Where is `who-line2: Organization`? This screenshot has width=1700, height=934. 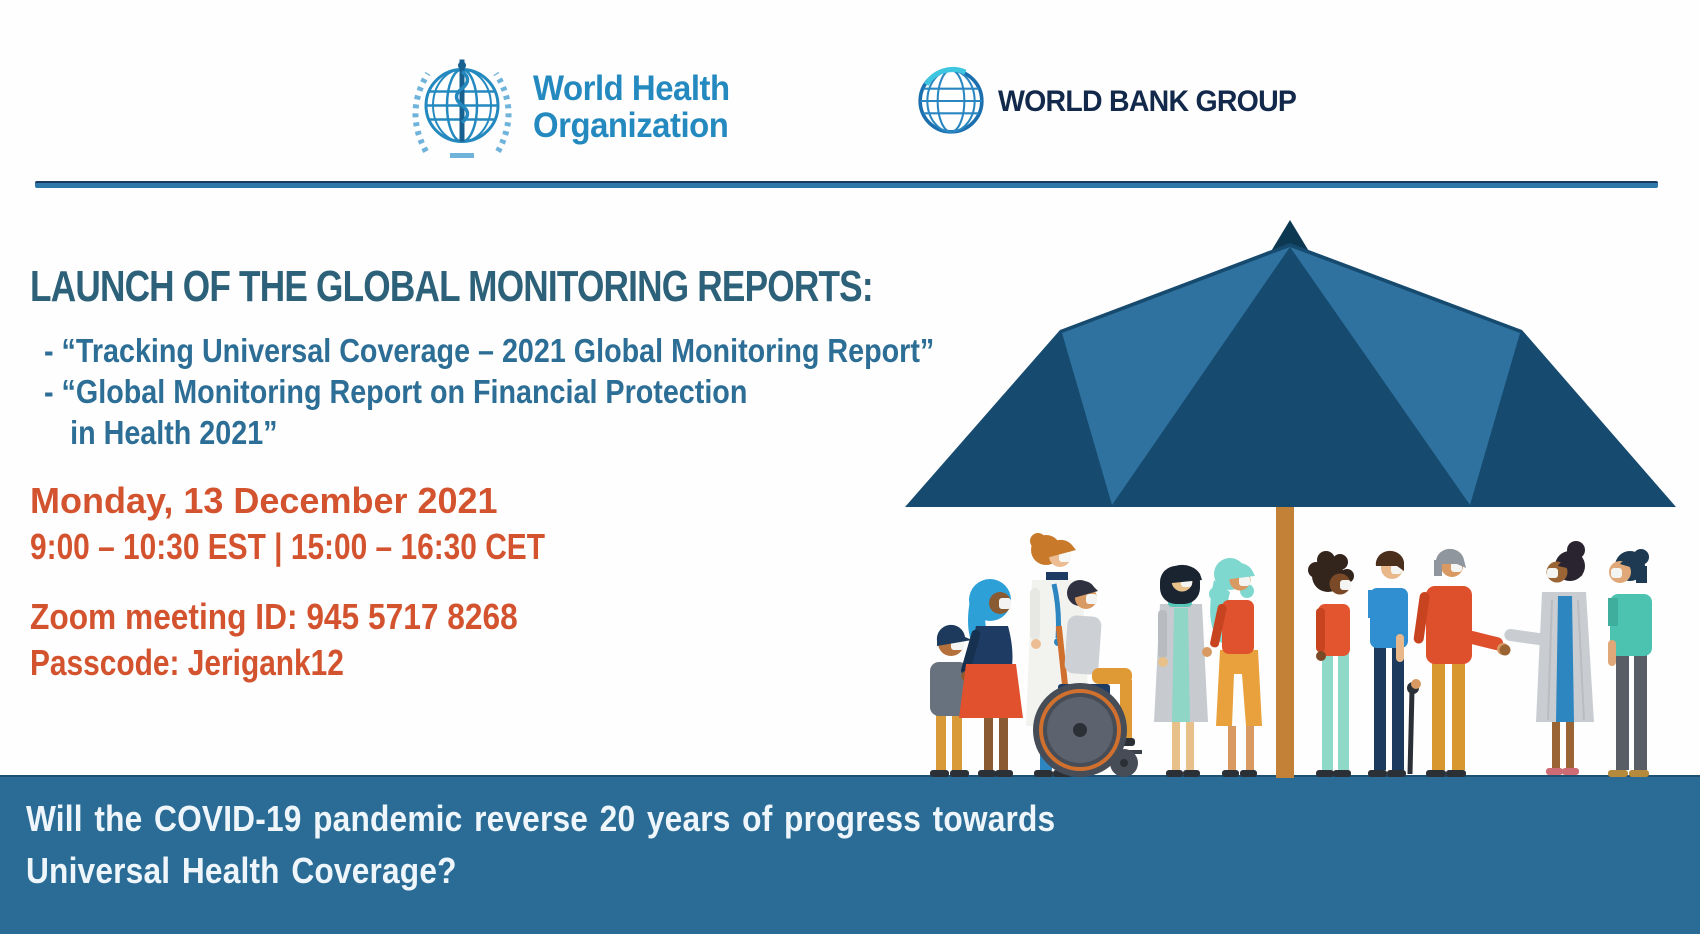
who-line2: Organization is located at coordinates (631, 125).